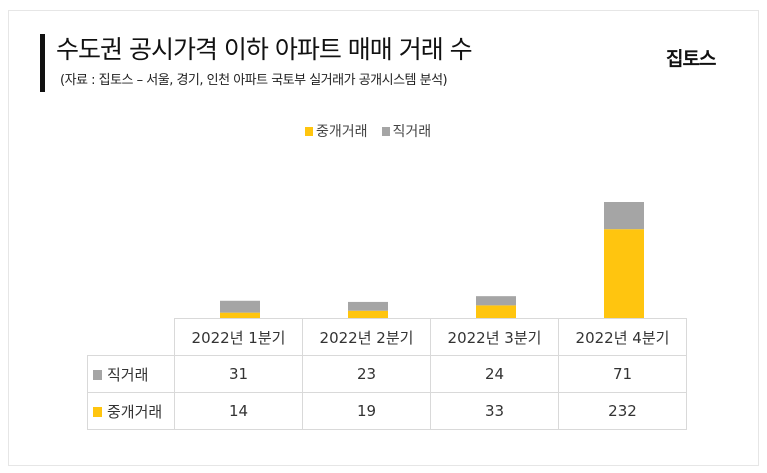 Image resolution: width=767 pixels, height=473 pixels. Describe the element at coordinates (42, 63) in the screenshot. I see `title-accent-bar` at that location.